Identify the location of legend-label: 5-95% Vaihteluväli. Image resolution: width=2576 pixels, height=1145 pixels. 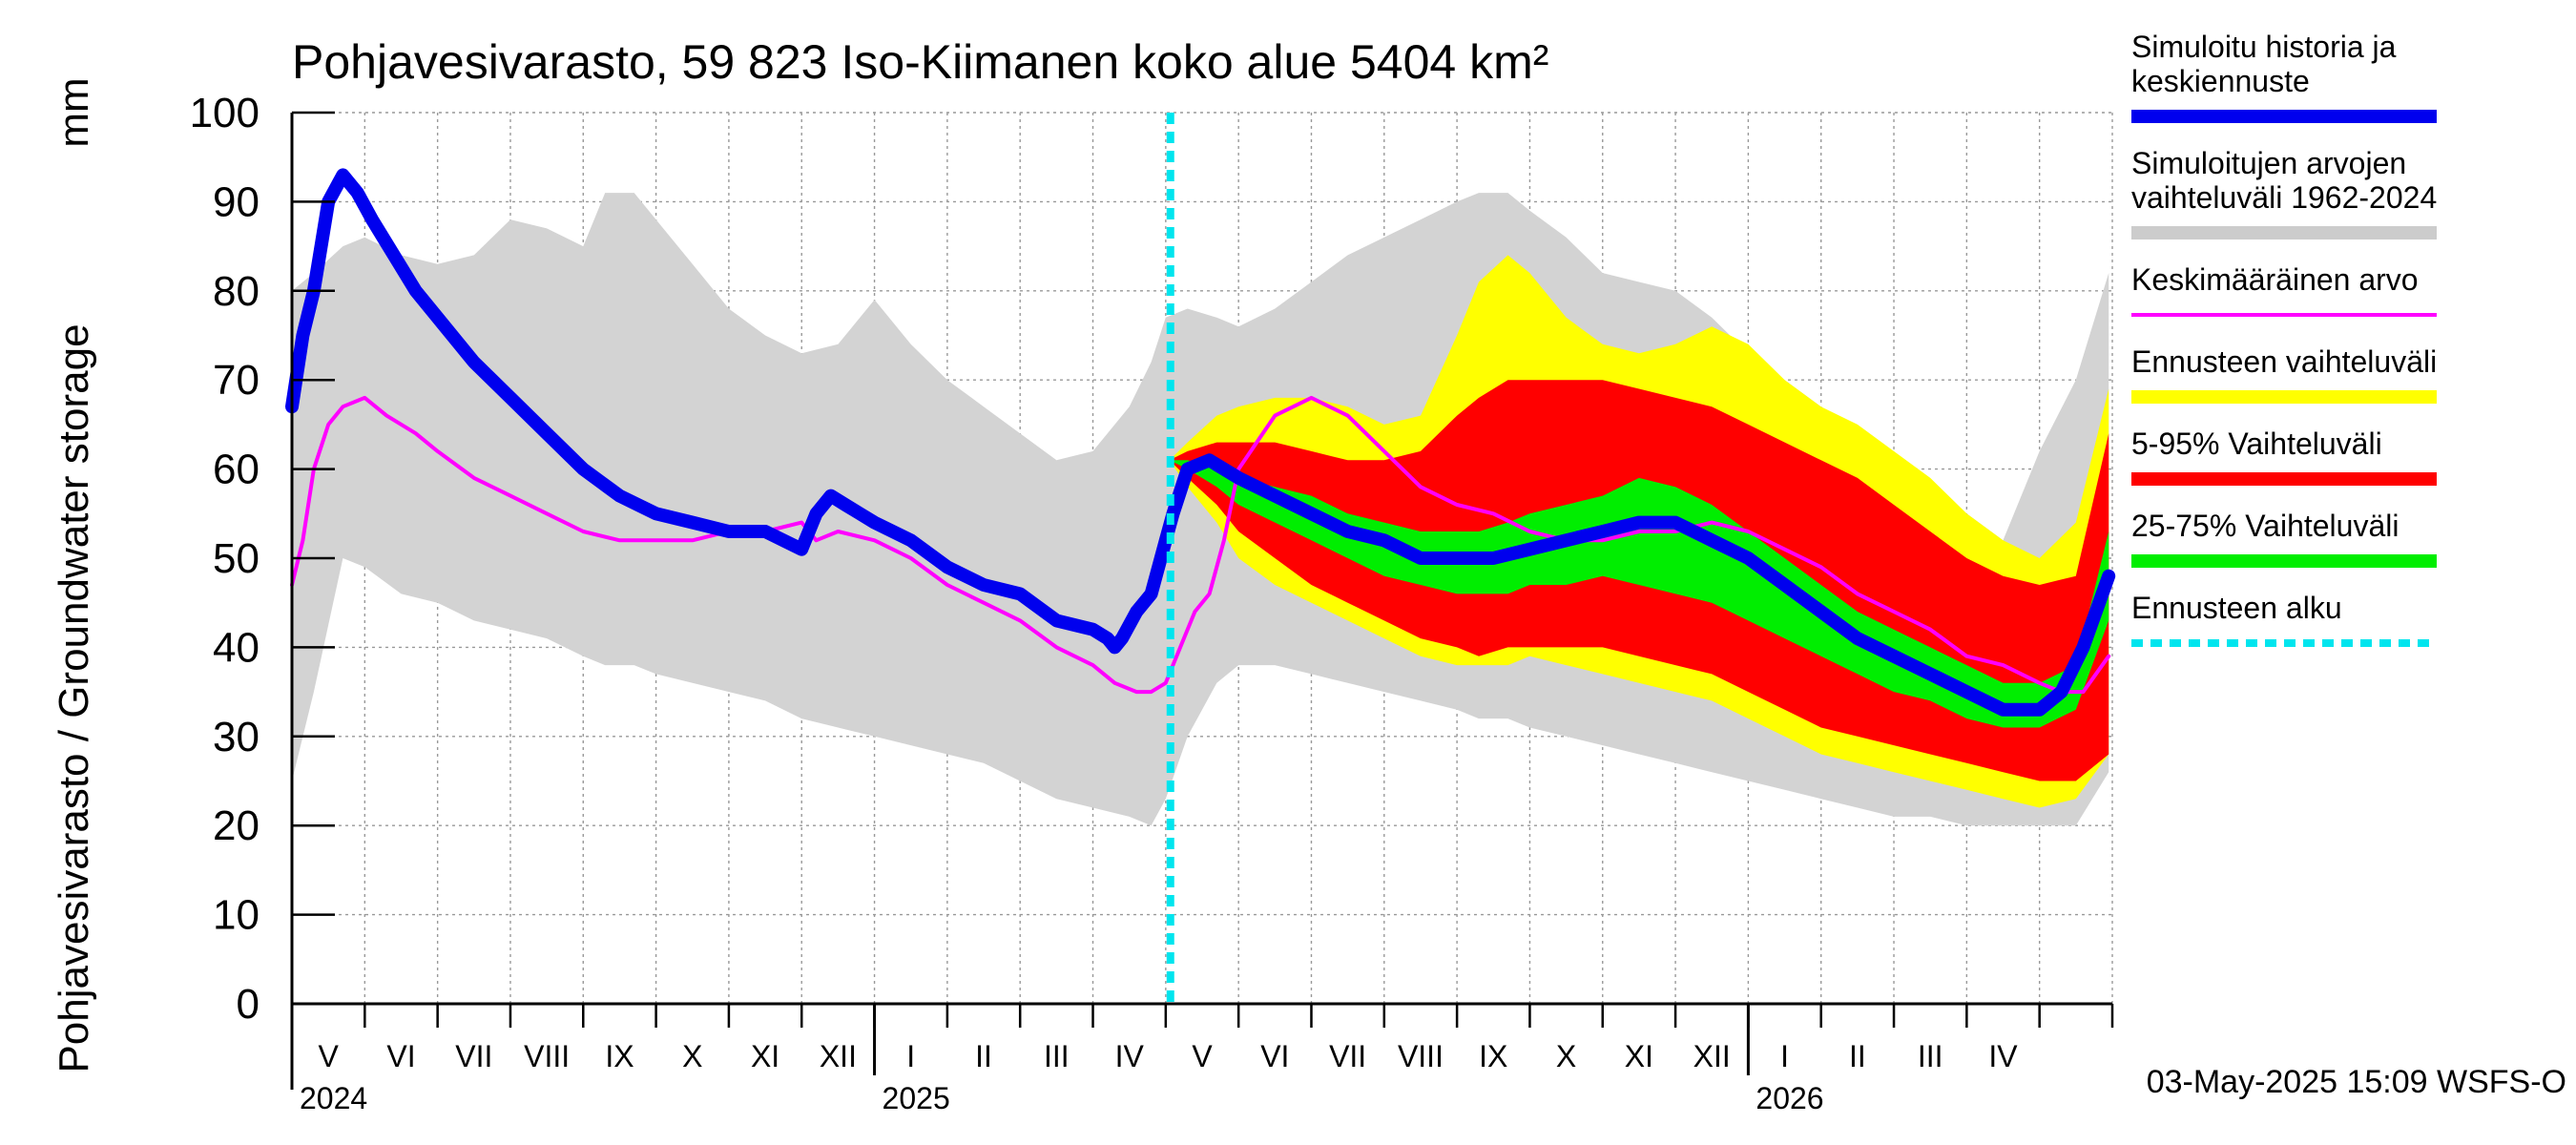
(2256, 444).